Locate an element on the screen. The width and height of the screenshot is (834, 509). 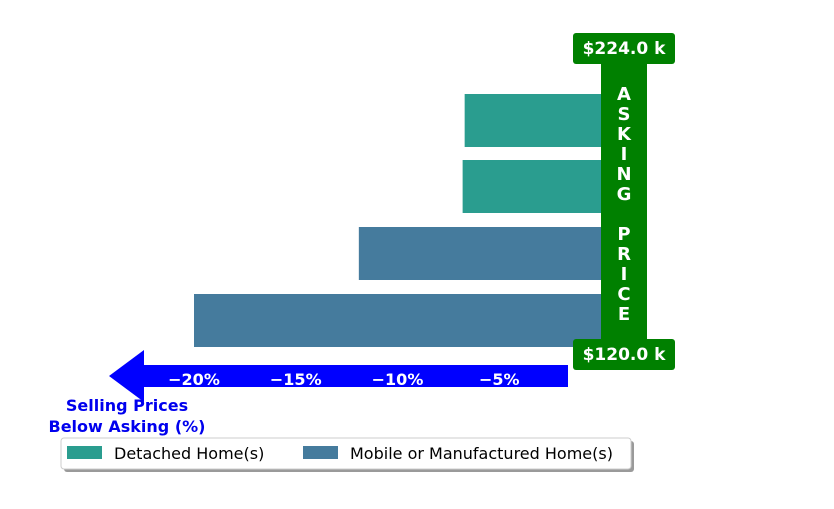
asking-letter: G is located at coordinates (624, 194).